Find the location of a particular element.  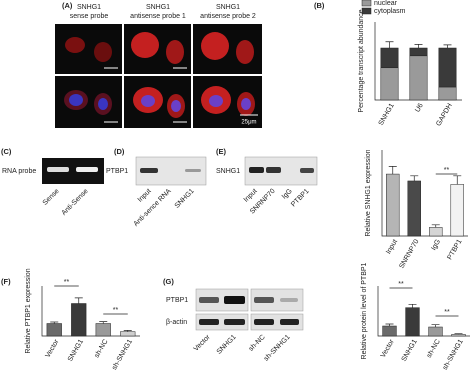

scale-bar-label: 25μm is located at coordinates (248, 123).